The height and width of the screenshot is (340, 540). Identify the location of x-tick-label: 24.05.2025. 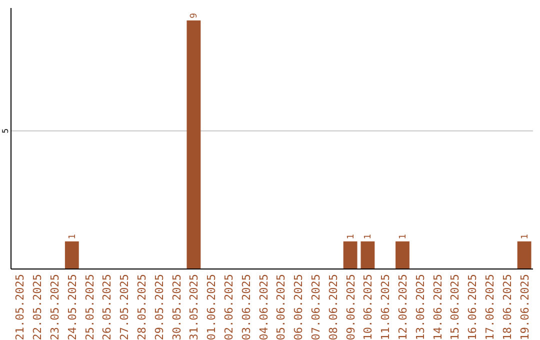
(72, 307).